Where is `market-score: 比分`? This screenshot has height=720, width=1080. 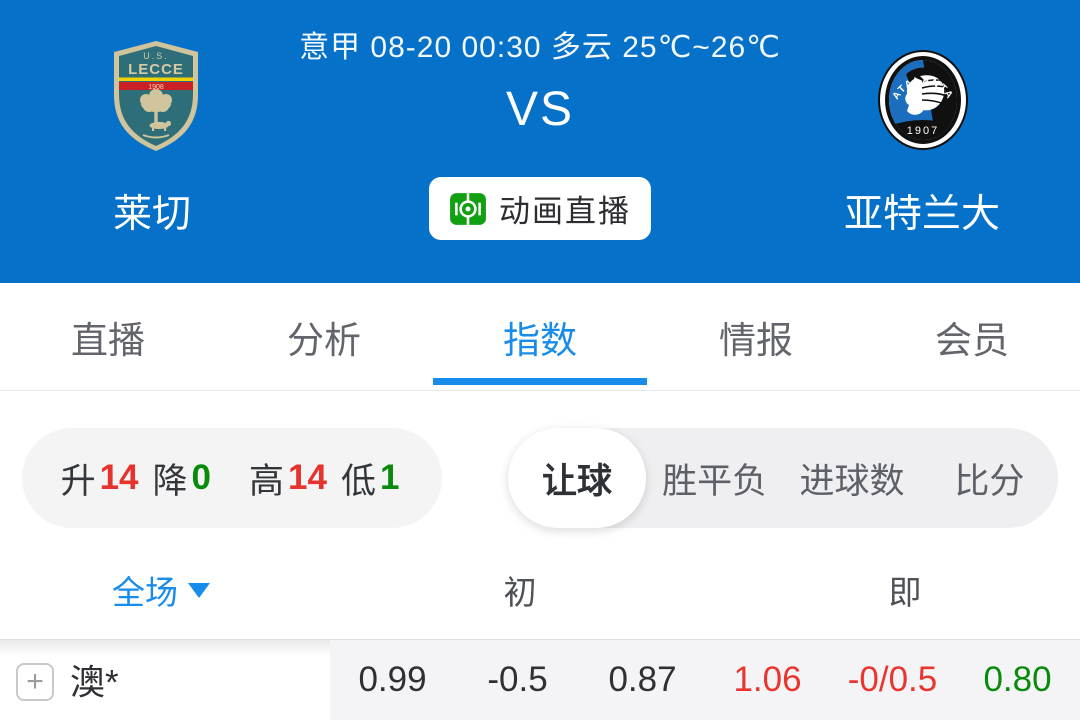 market-score: 比分 is located at coordinates (989, 481).